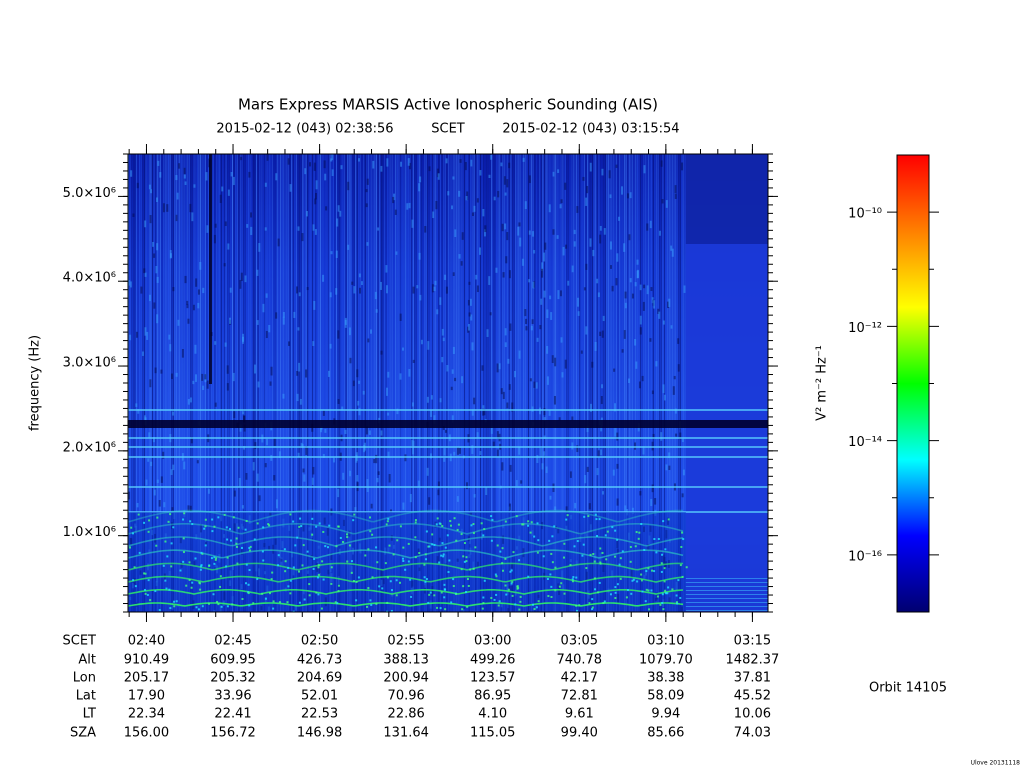  I want to click on colorbar-tick-label: 10⁻¹⁶, so click(865, 556).